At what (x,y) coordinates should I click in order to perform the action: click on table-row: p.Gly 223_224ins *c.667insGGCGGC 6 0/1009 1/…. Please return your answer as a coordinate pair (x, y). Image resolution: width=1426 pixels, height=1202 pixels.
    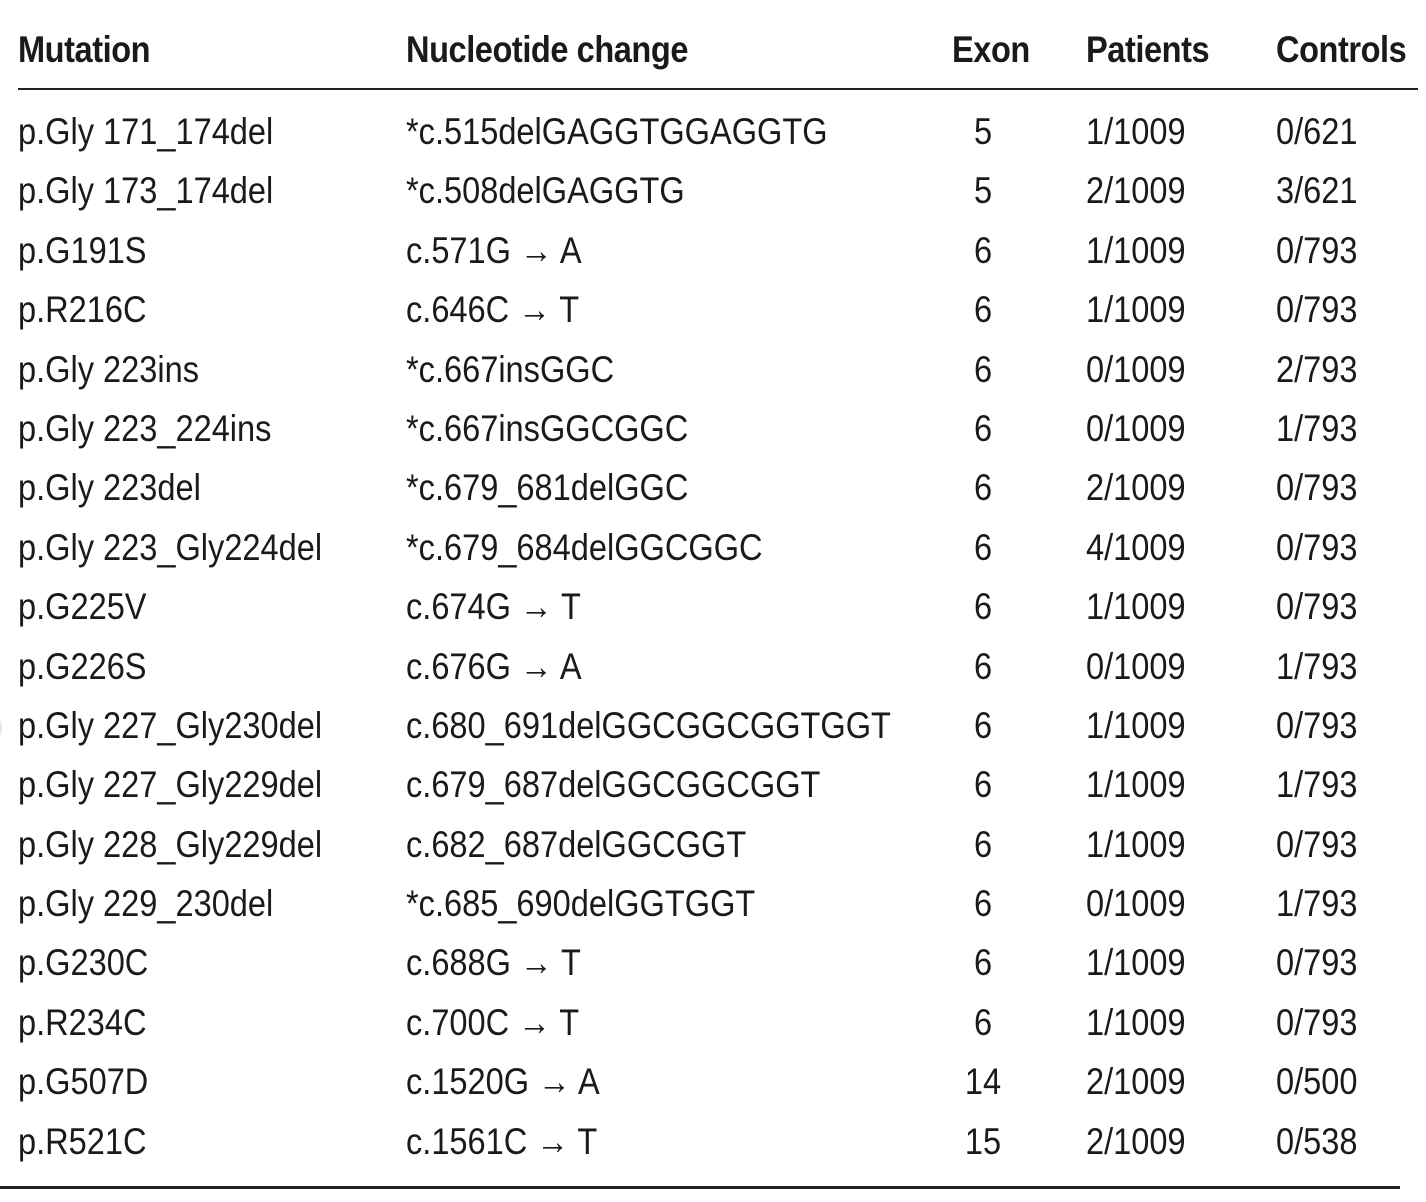
    Looking at the image, I should click on (718, 430).